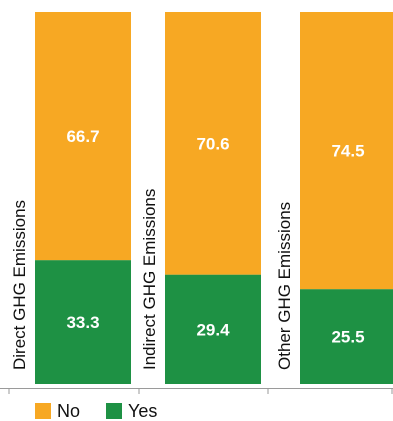 This screenshot has height=421, width=393. Describe the element at coordinates (284, 286) in the screenshot. I see `category-label-other-ghg-emissions: Other GHG Emissions` at that location.